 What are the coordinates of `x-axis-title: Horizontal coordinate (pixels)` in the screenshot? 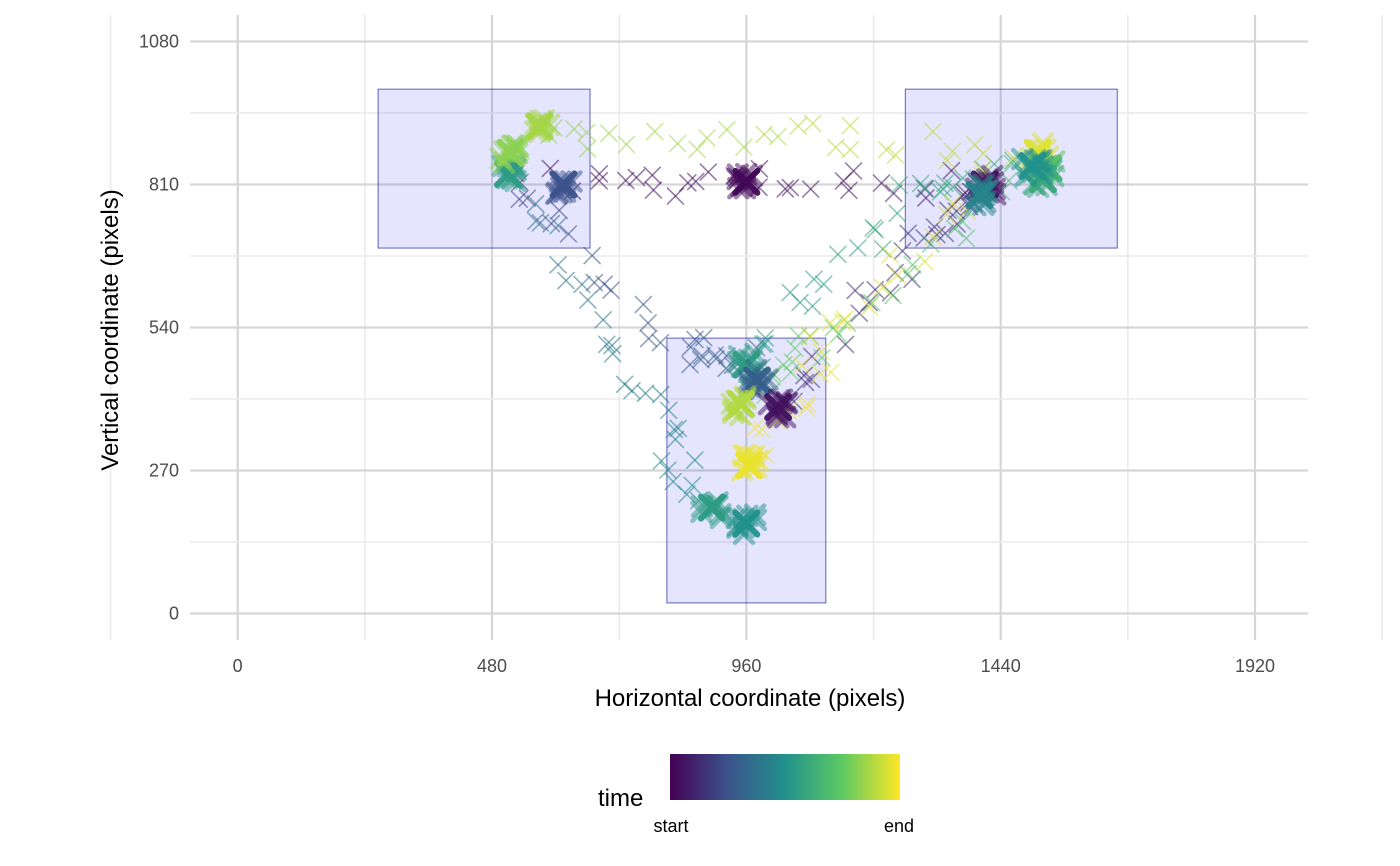 It's located at (750, 698).